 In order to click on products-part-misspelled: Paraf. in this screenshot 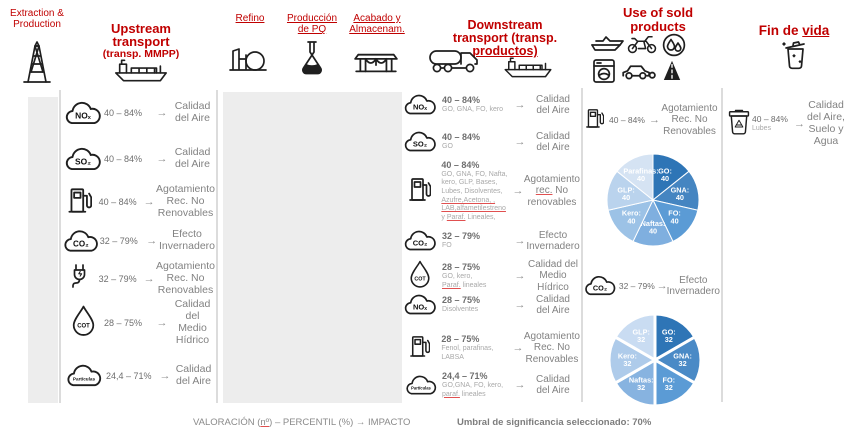, I will do `click(456, 217)`.